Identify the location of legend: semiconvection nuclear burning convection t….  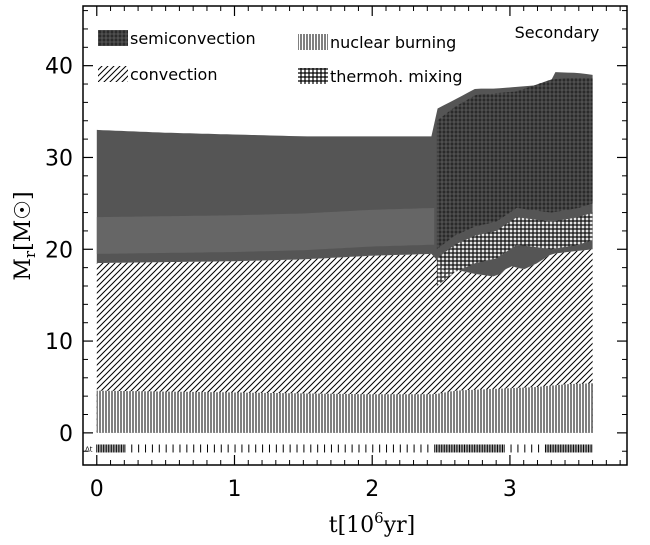
(280, 57).